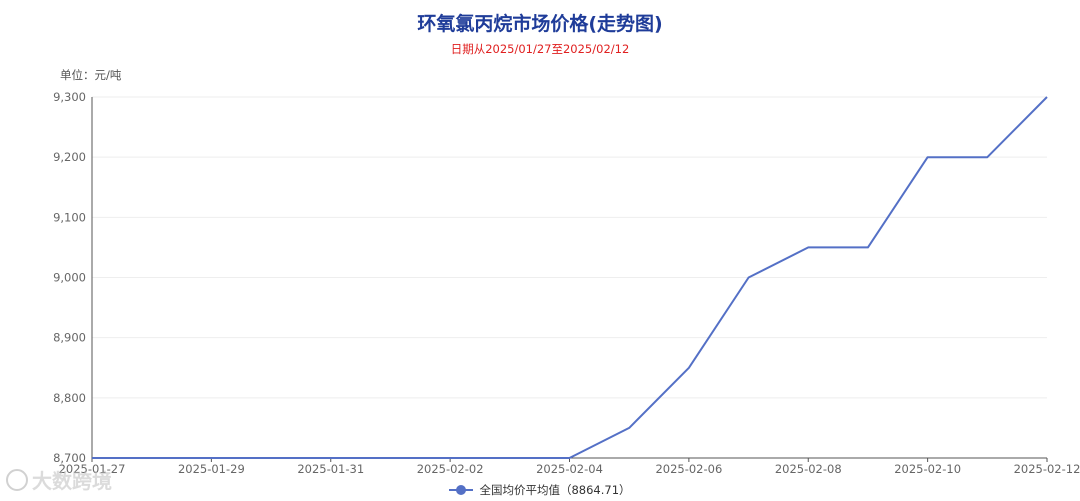  Describe the element at coordinates (69, 97) in the screenshot. I see `y-tick-label: 9,300` at that location.